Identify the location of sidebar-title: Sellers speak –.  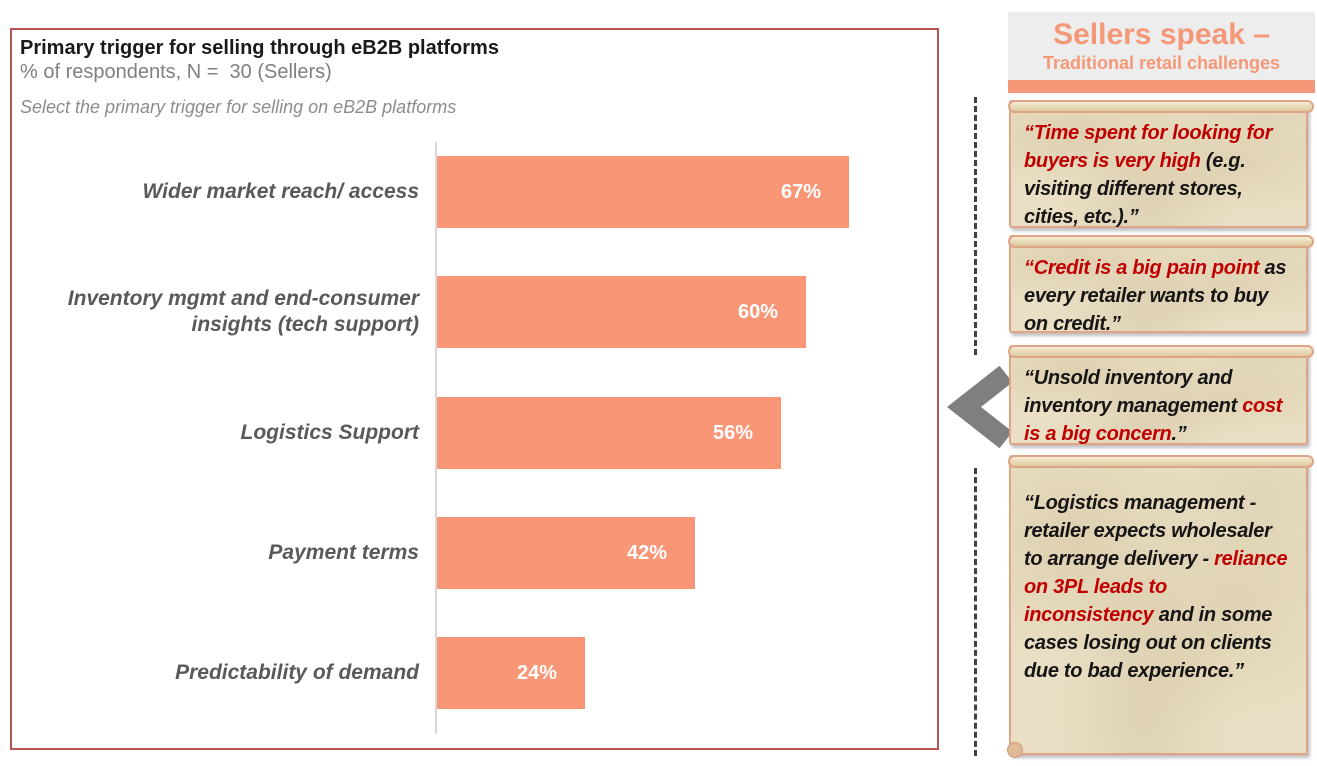
(1161, 34).